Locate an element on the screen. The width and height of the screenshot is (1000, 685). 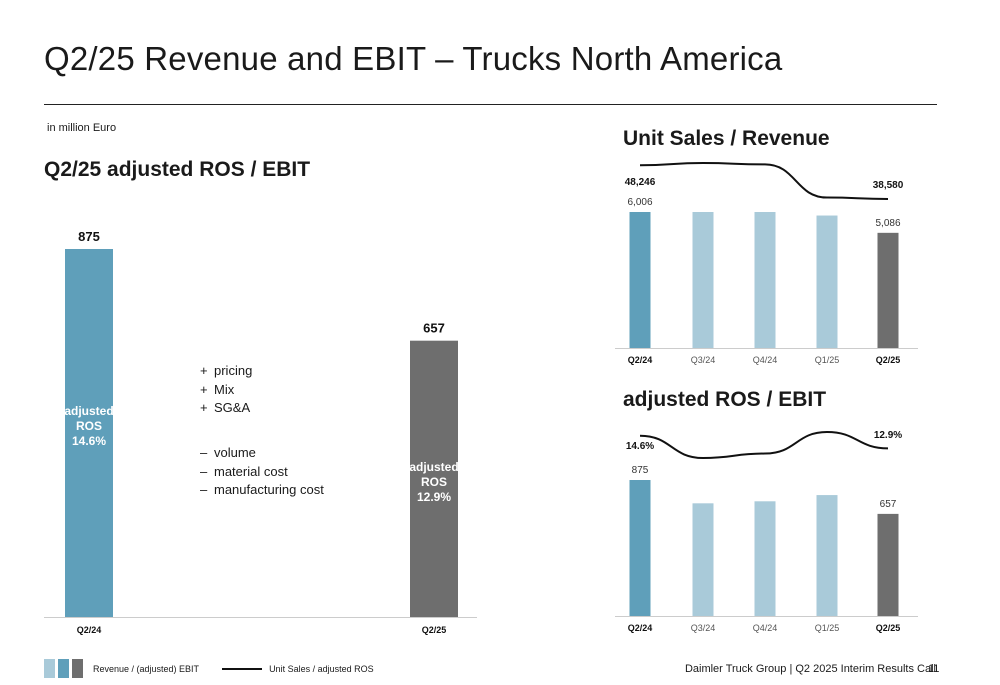
unit-note: in million Euro is located at coordinates (82, 128).